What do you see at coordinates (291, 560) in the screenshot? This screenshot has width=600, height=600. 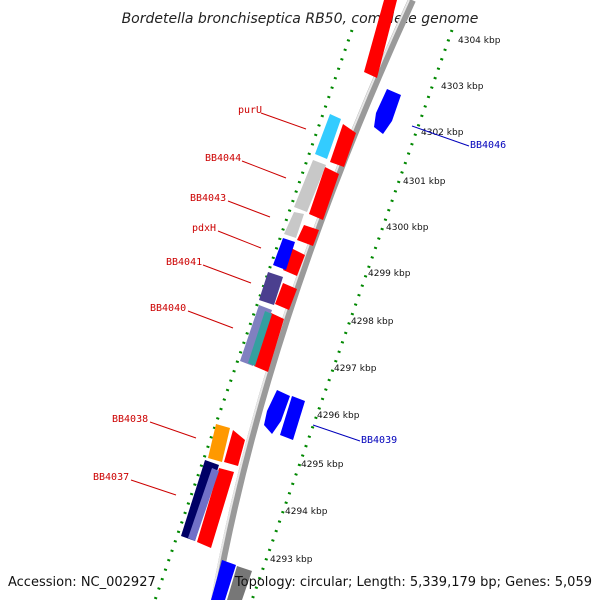 I see `tick-label: 4293 kbp` at bounding box center [291, 560].